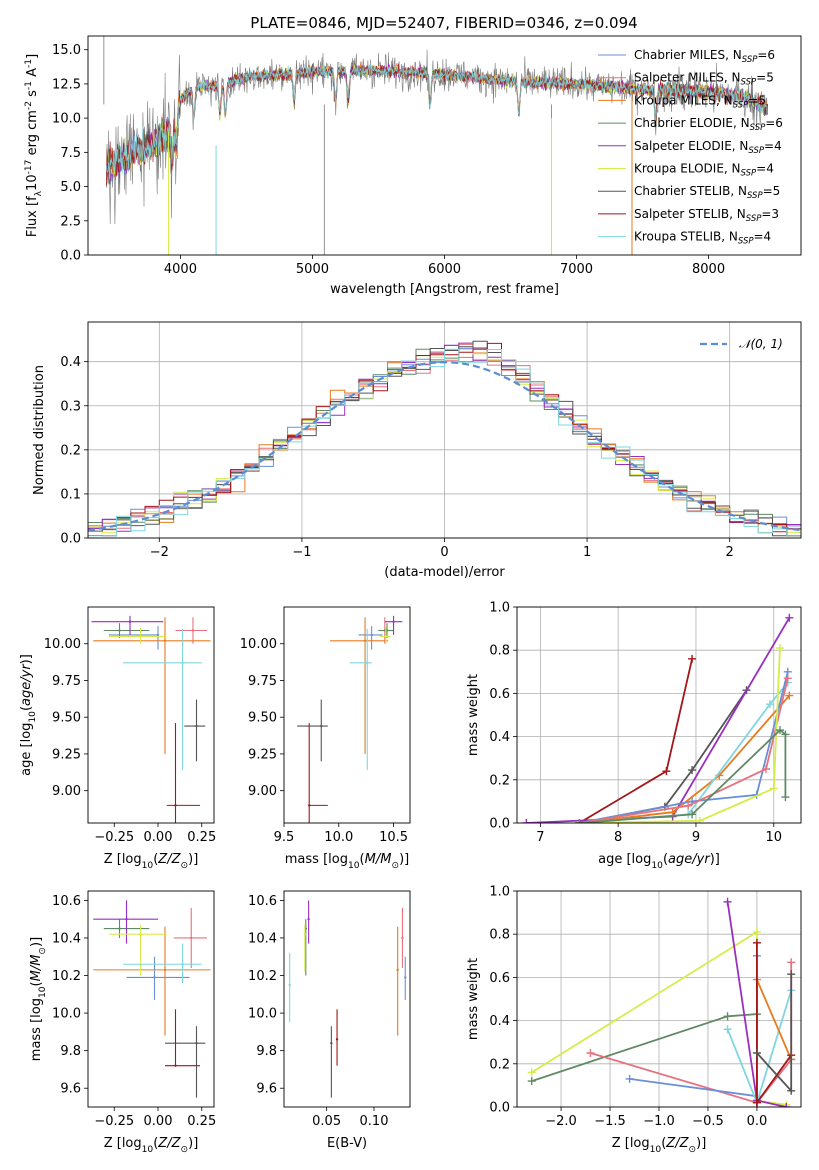 The height and width of the screenshot is (1170, 819). Describe the element at coordinates (138, 950) in the screenshot. I see `errorbar-kroupa-elodie` at that location.